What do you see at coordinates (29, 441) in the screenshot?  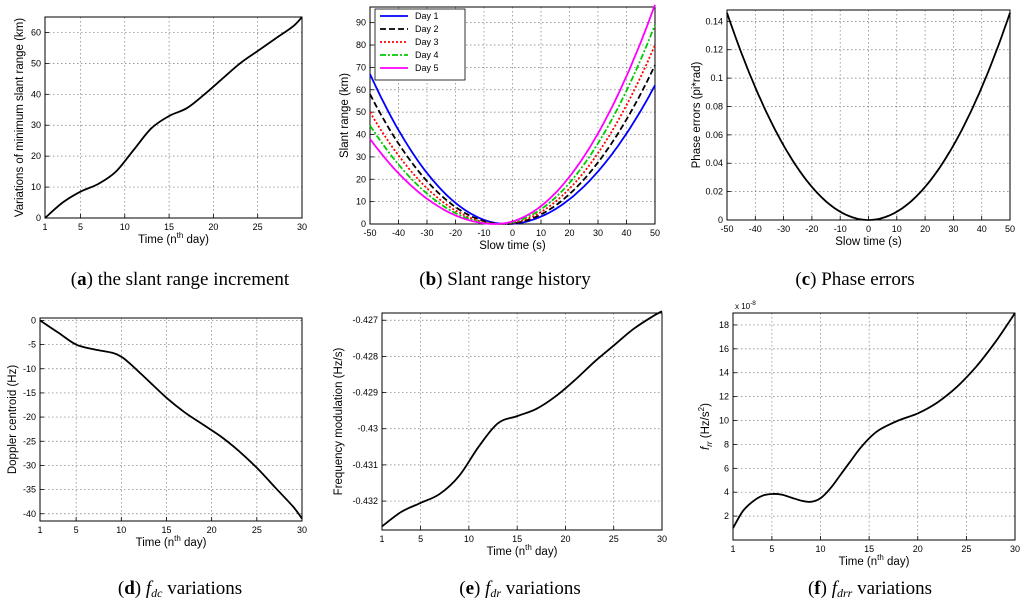 I see `y-tick-label: -25` at bounding box center [29, 441].